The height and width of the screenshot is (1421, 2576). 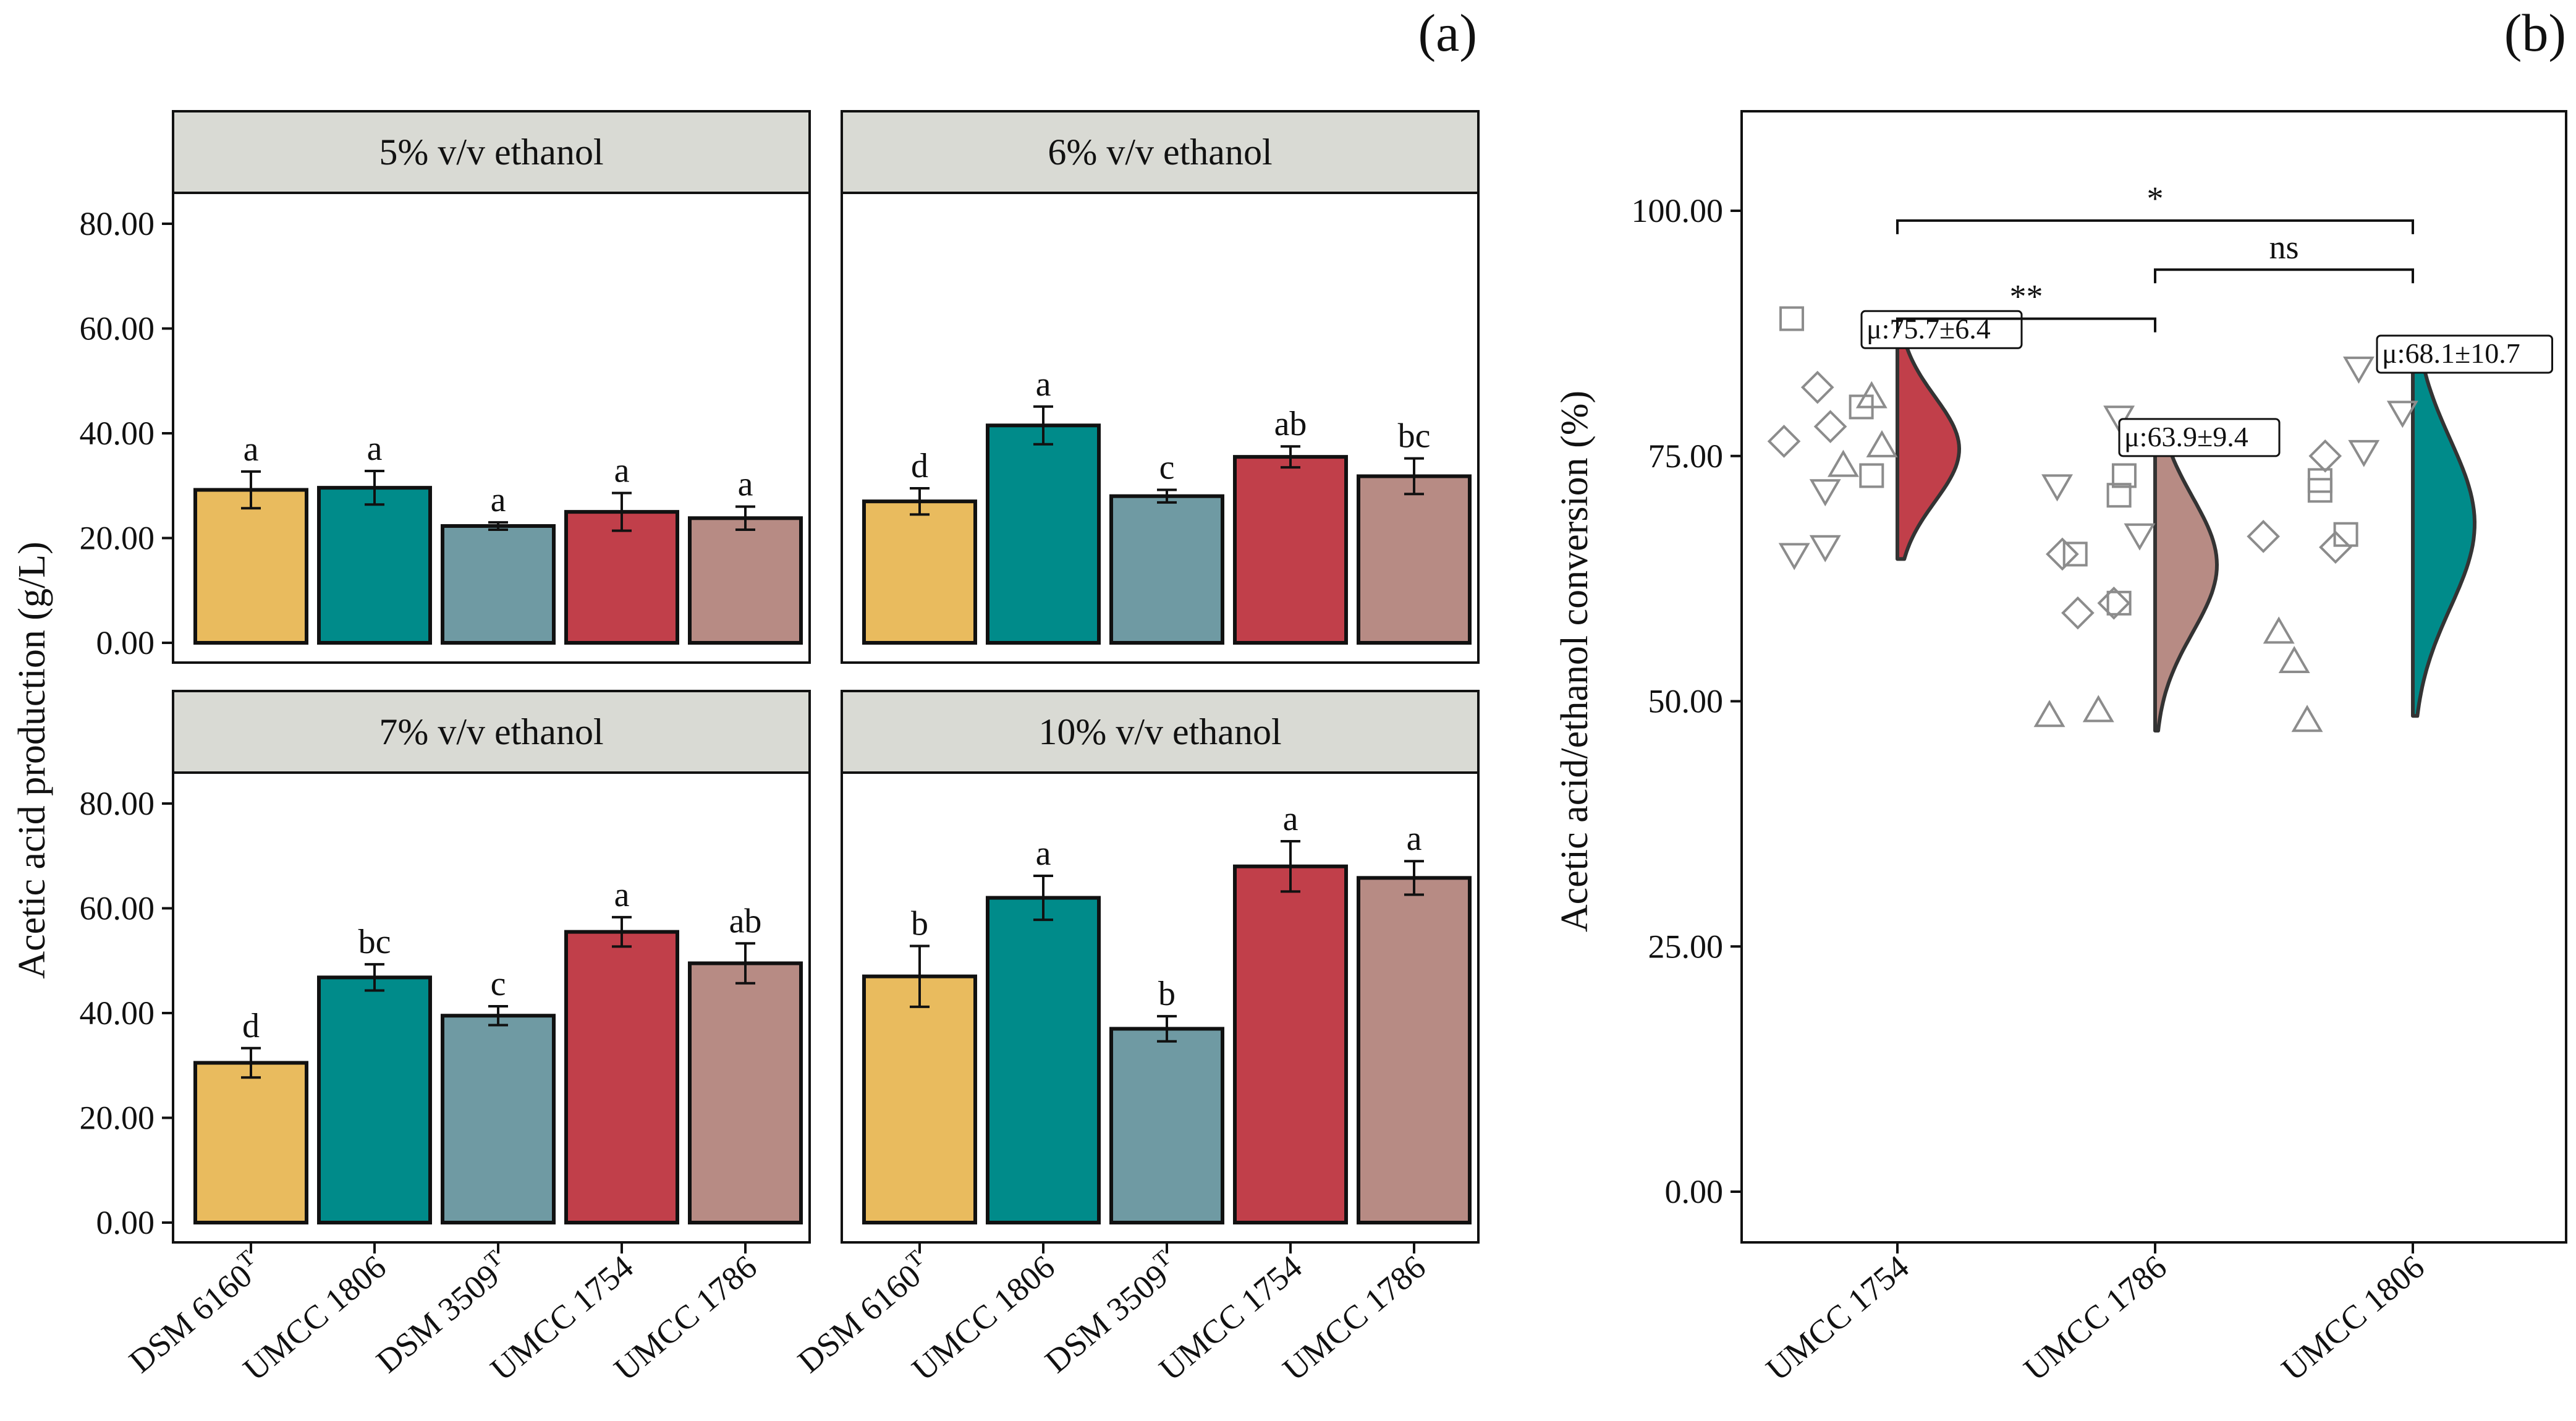 I want to click on significance-bracket: *, so click(x=2155, y=207).